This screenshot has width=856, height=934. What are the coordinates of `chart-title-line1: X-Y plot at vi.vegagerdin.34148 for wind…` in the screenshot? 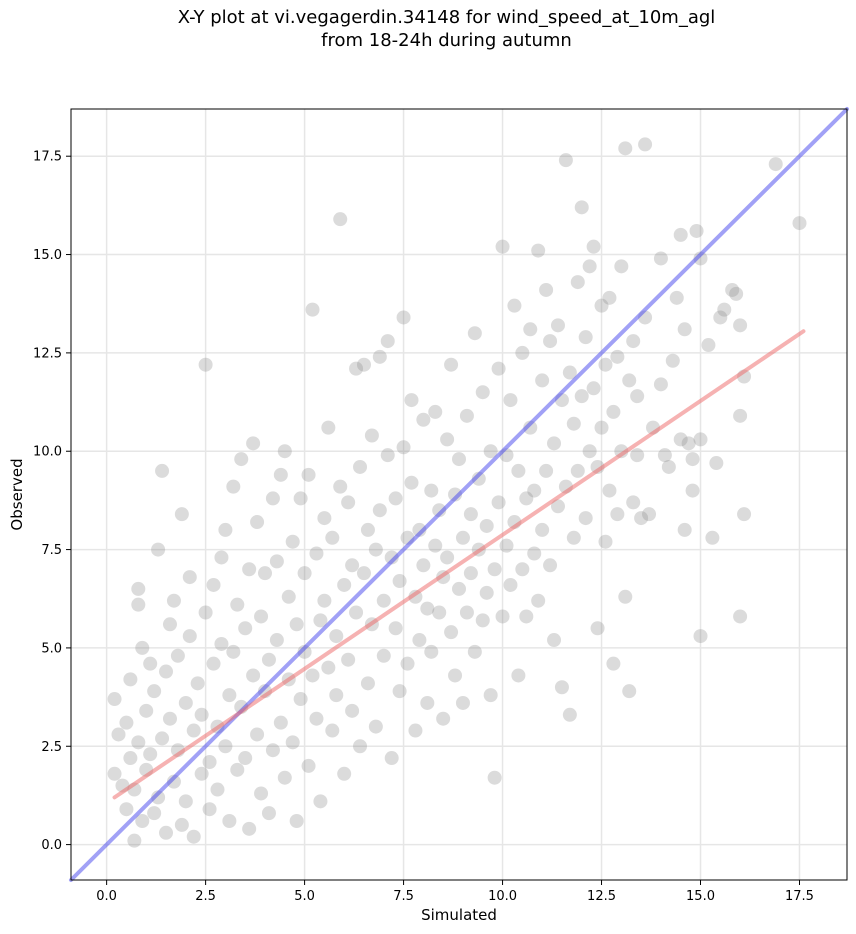 It's located at (446, 17).